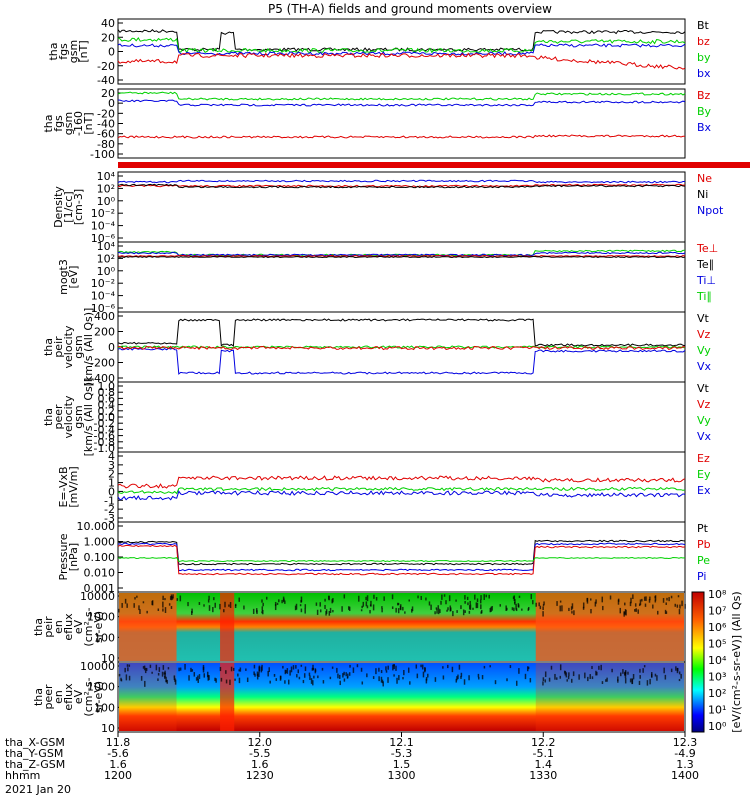  Describe the element at coordinates (401, 482) in the screenshot. I see `series-Ez` at that location.